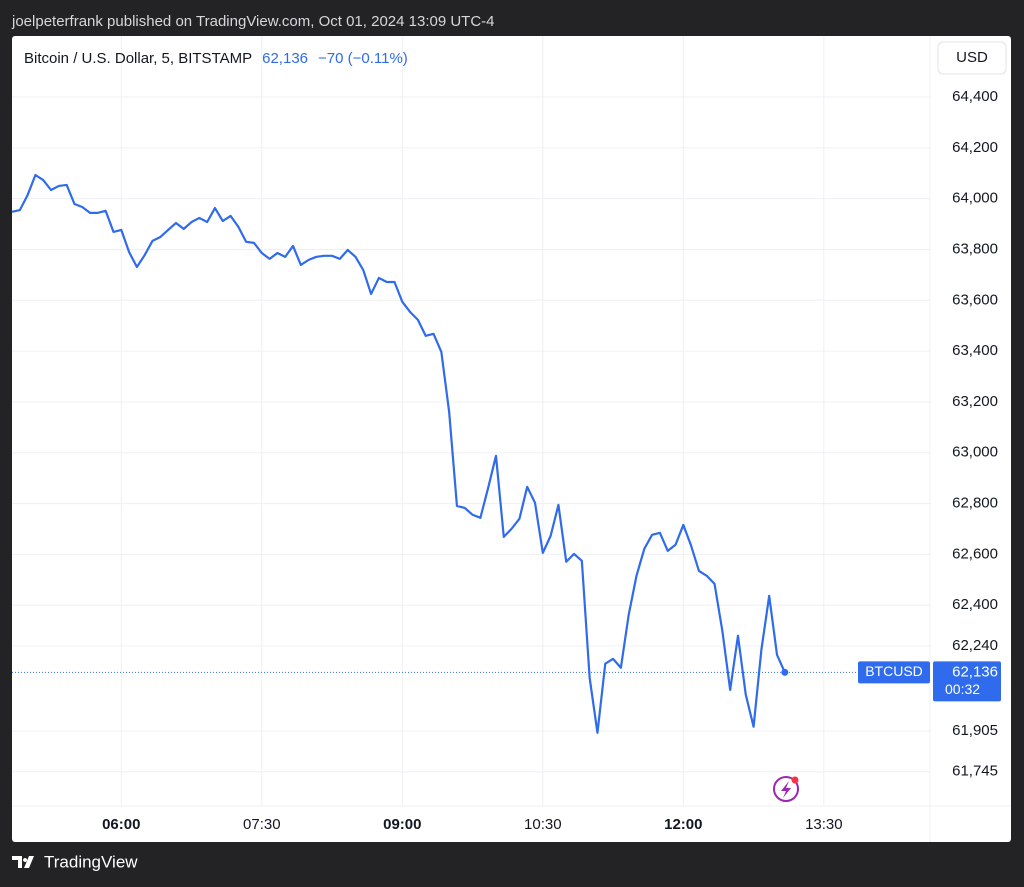 The width and height of the screenshot is (1024, 887). Describe the element at coordinates (543, 824) in the screenshot. I see `x-tick-label: 10:30` at that location.